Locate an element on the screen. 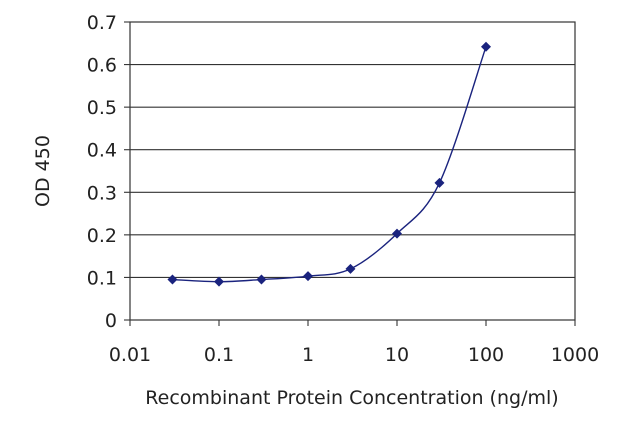  y-tick-label: 0.5 is located at coordinates (102, 108).